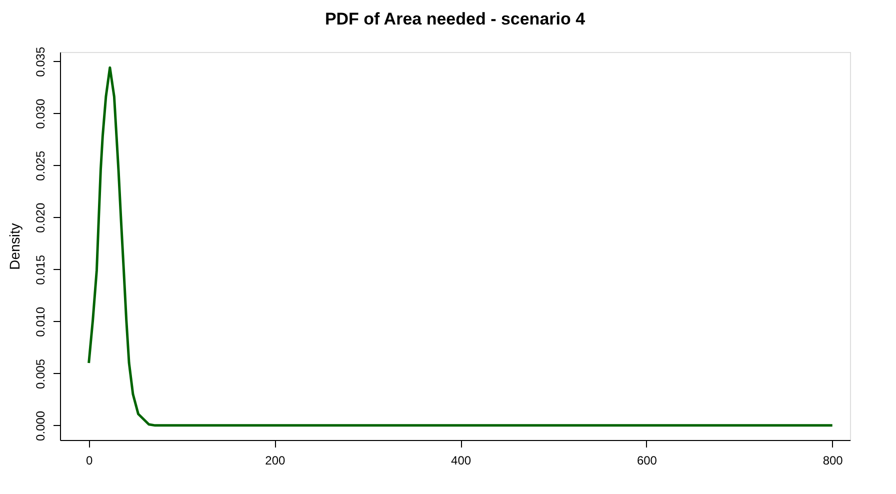 Image resolution: width=896 pixels, height=494 pixels. I want to click on y-tick-label: 0.035, so click(41, 61).